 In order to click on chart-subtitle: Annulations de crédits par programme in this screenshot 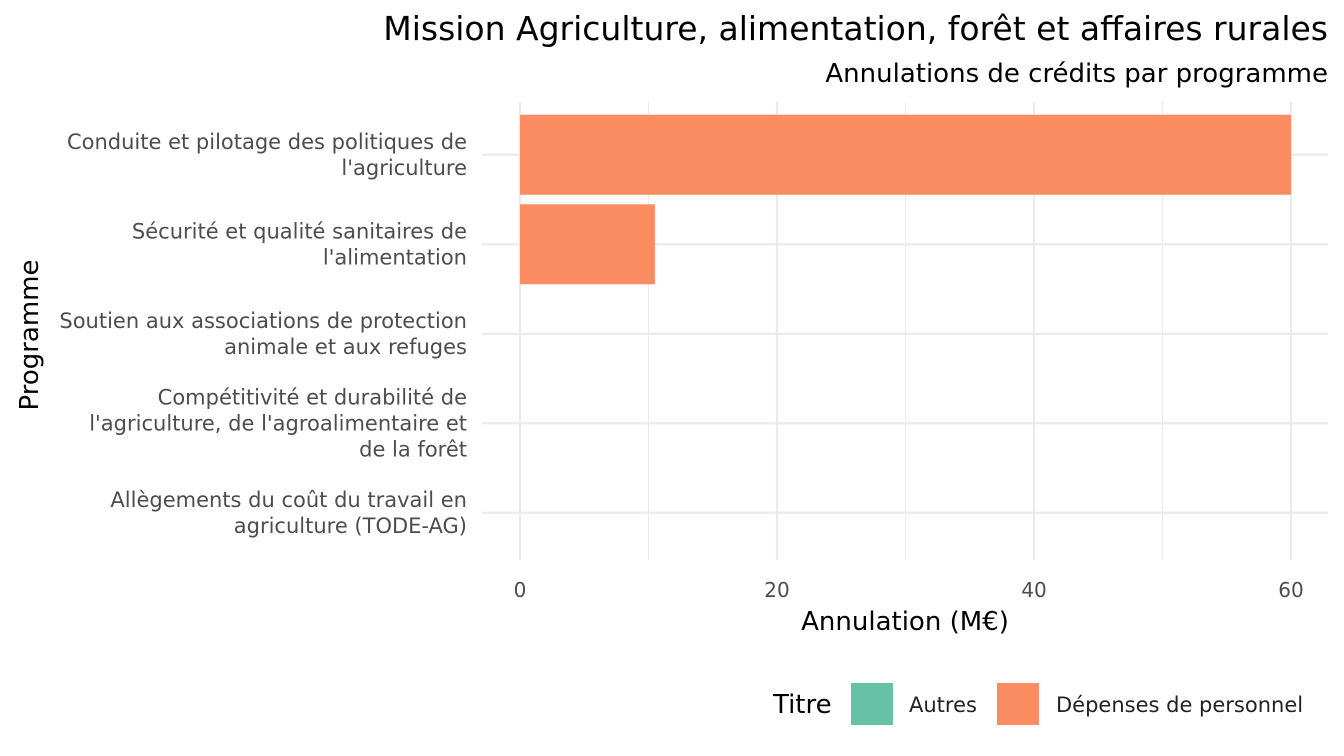, I will do `click(1076, 74)`.